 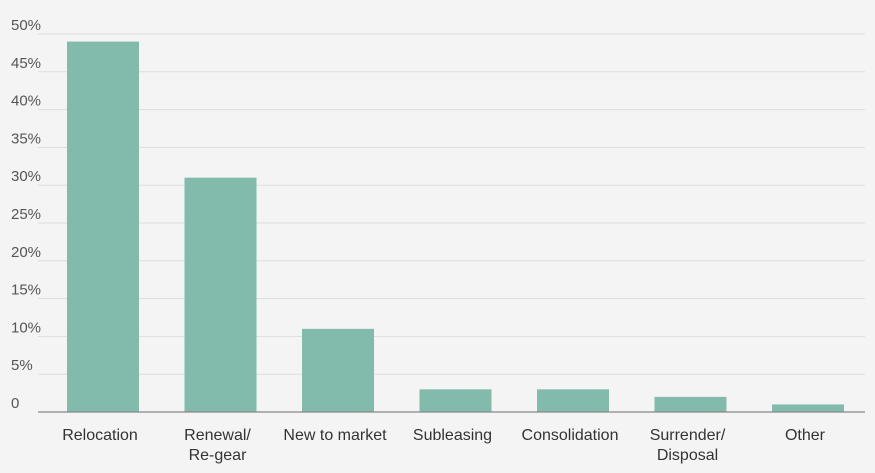 I want to click on x-category-label: New to market, so click(x=335, y=435).